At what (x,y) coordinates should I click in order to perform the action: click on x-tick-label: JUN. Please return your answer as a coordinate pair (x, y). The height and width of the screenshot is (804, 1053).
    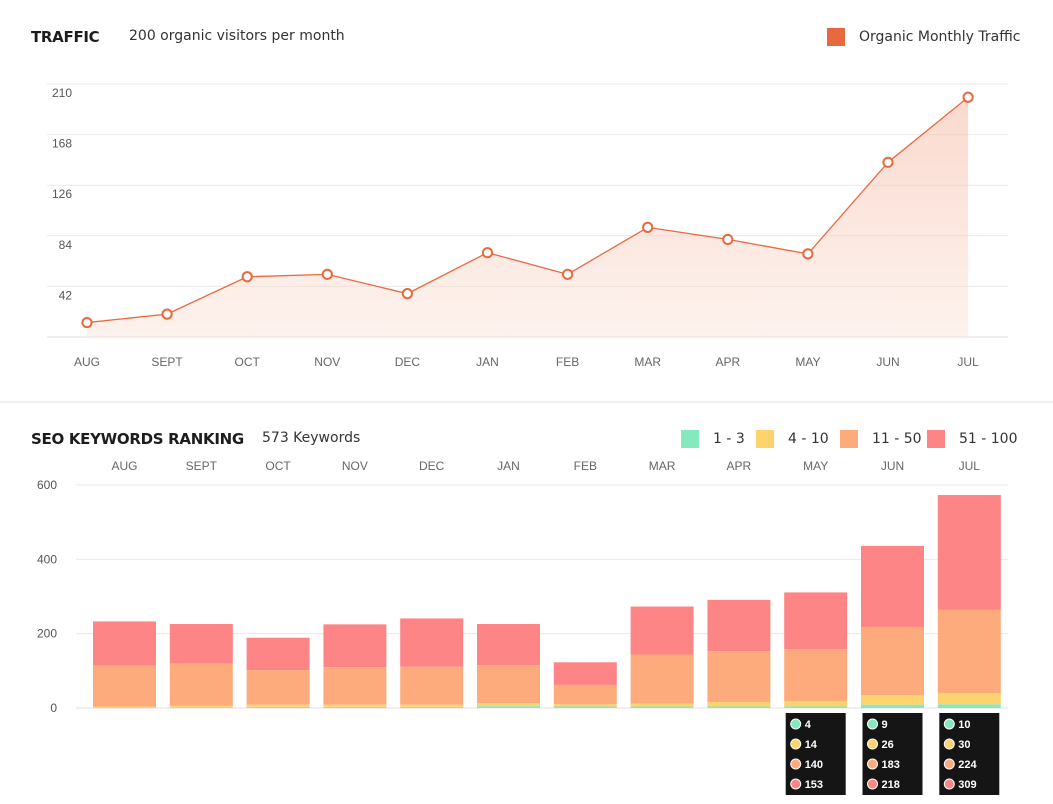
    Looking at the image, I should click on (887, 362).